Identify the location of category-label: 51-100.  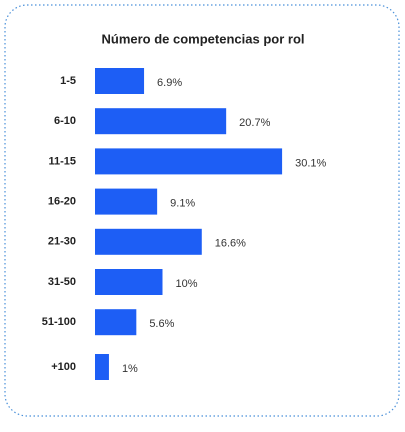
(59, 322).